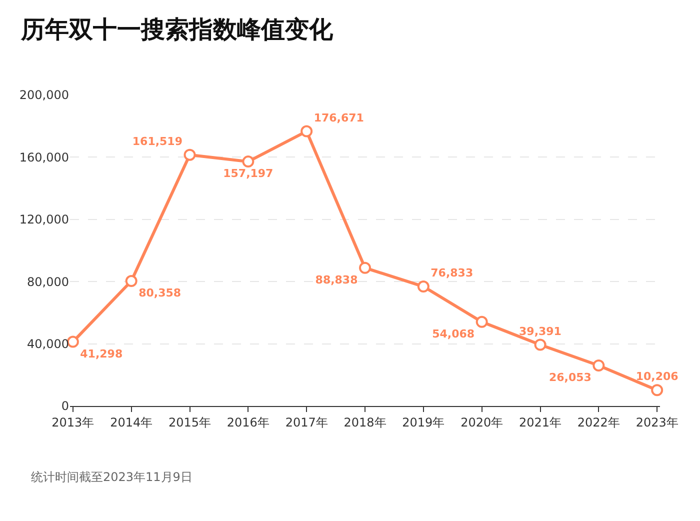  I want to click on y-tick-label: 0, so click(65, 406).